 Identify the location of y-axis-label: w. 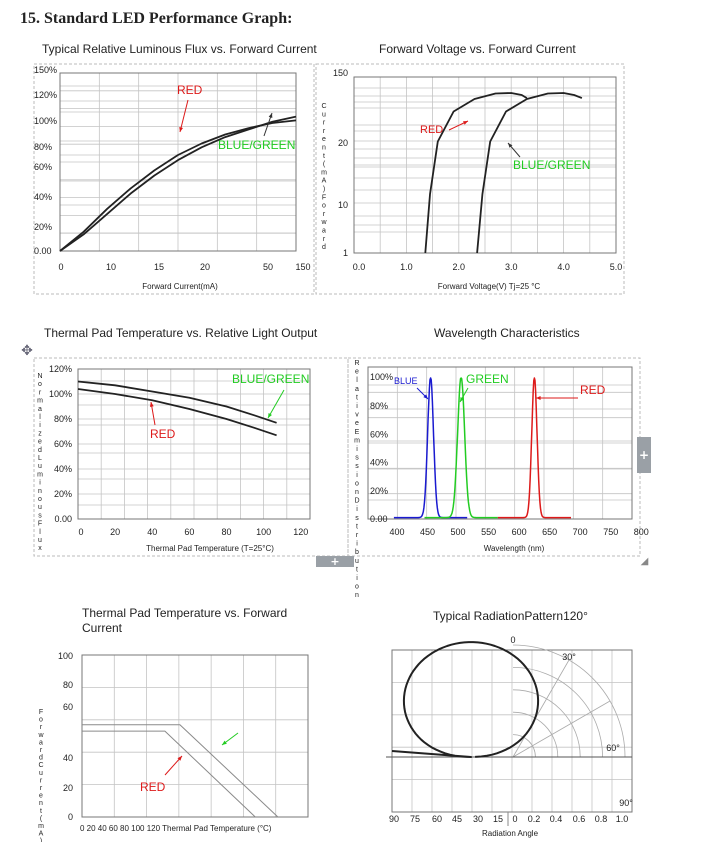
(323, 222).